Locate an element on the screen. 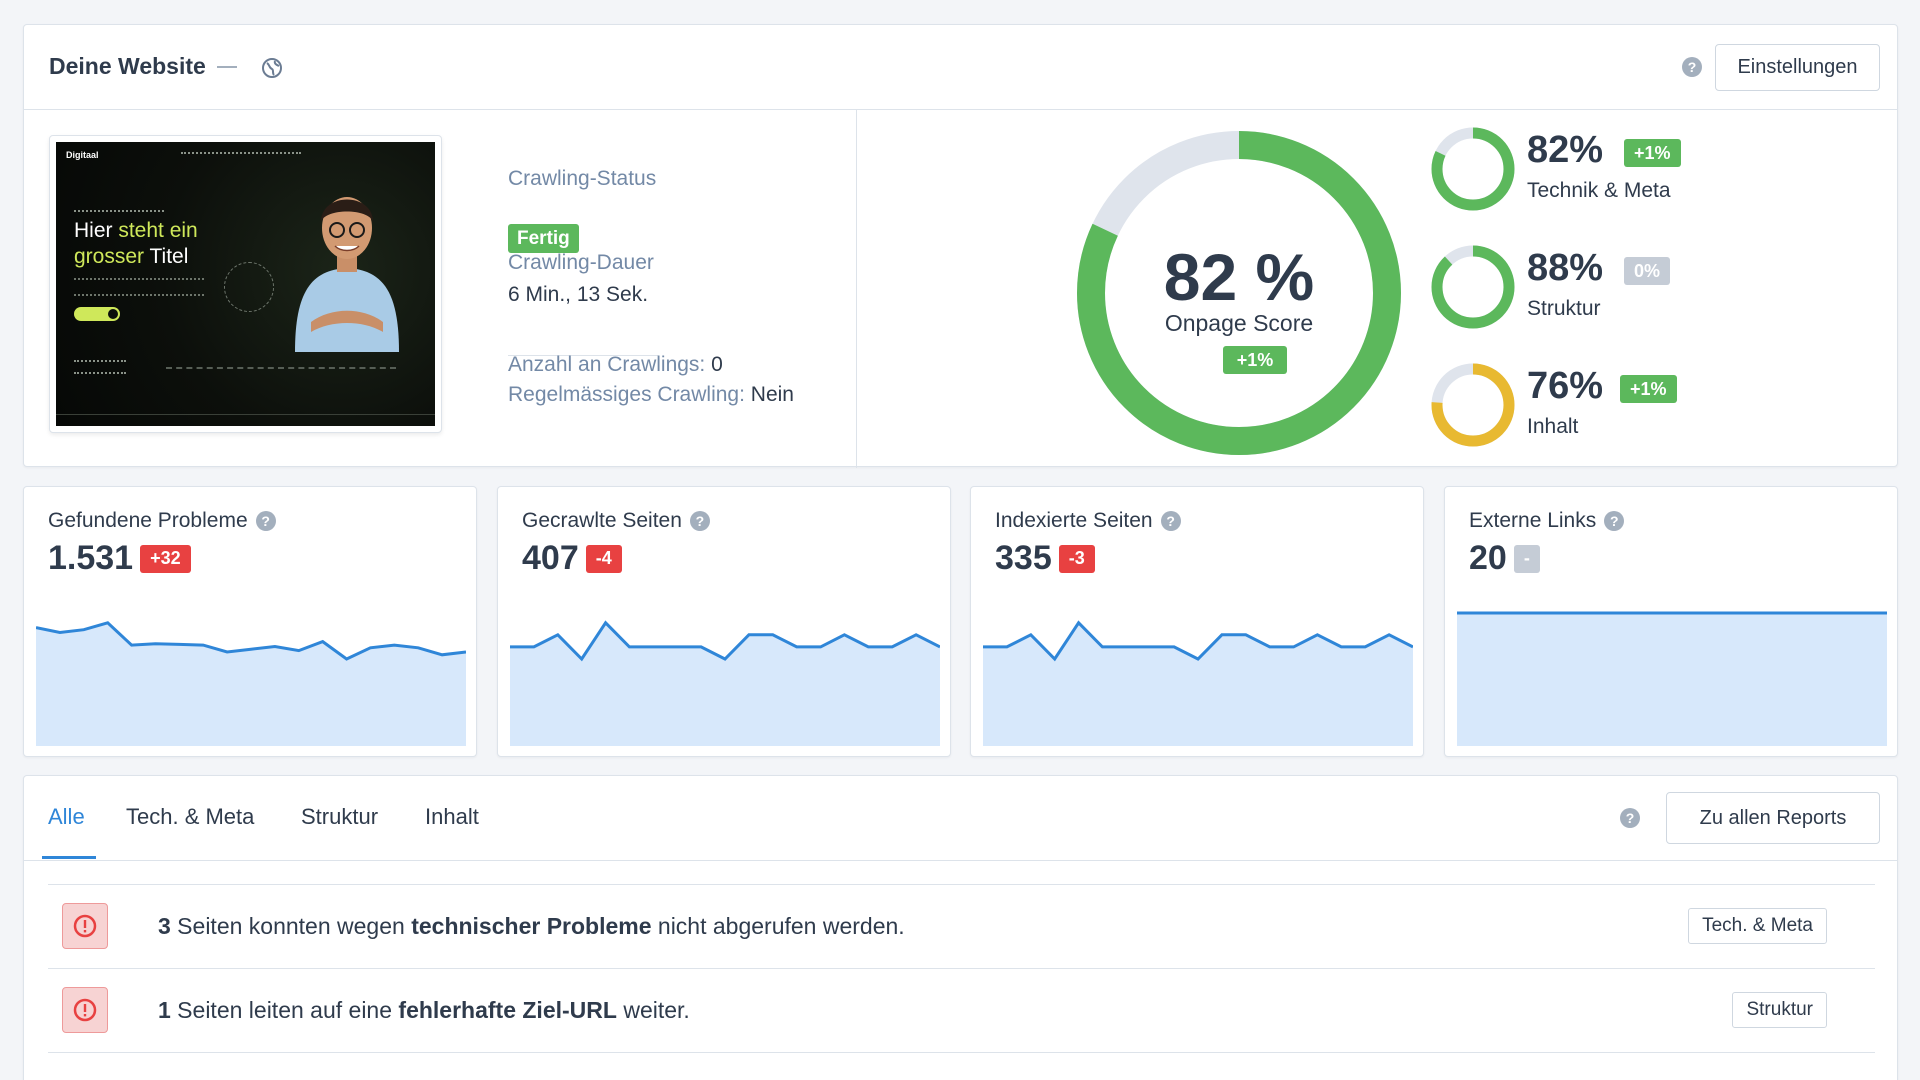  preview-person-image is located at coordinates (347, 274).